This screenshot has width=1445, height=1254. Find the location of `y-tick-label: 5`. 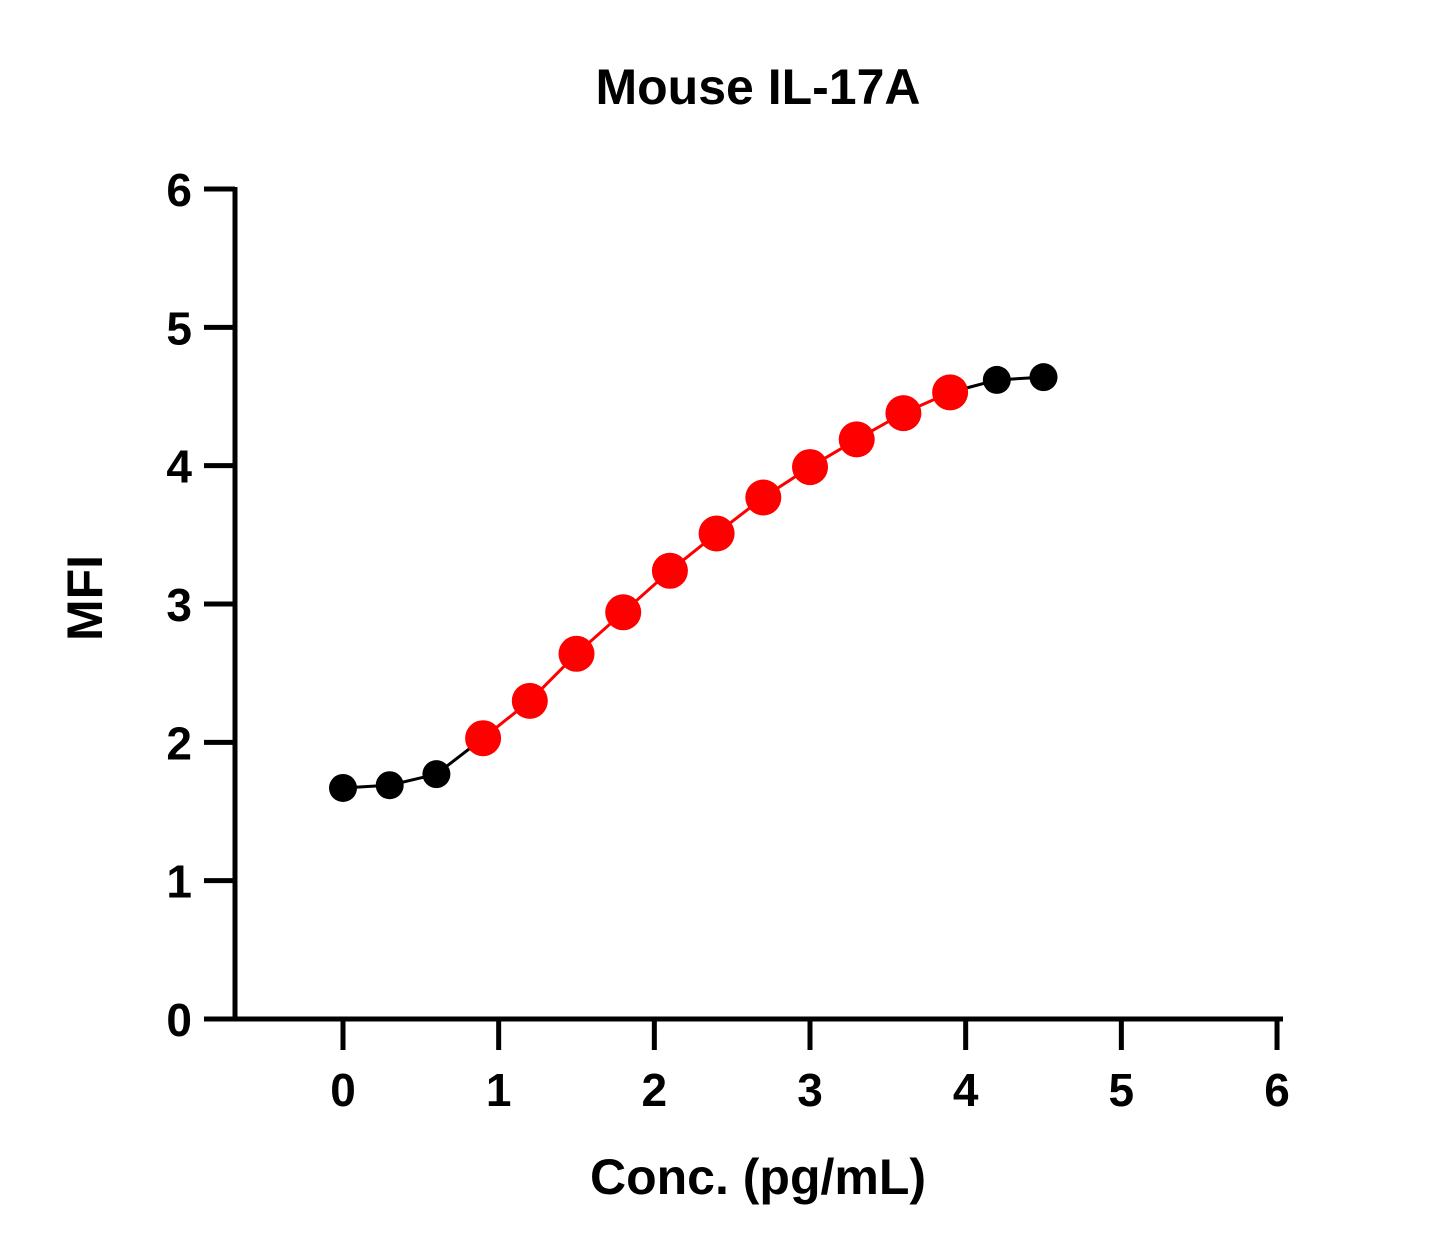

y-tick-label: 5 is located at coordinates (179, 328).